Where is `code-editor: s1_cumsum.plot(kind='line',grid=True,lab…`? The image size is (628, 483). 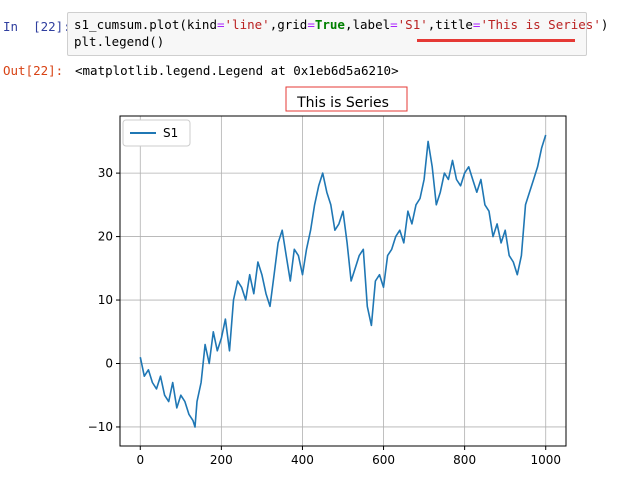
code-editor: s1_cumsum.plot(kind='line',grid=True,lab… is located at coordinates (337, 34).